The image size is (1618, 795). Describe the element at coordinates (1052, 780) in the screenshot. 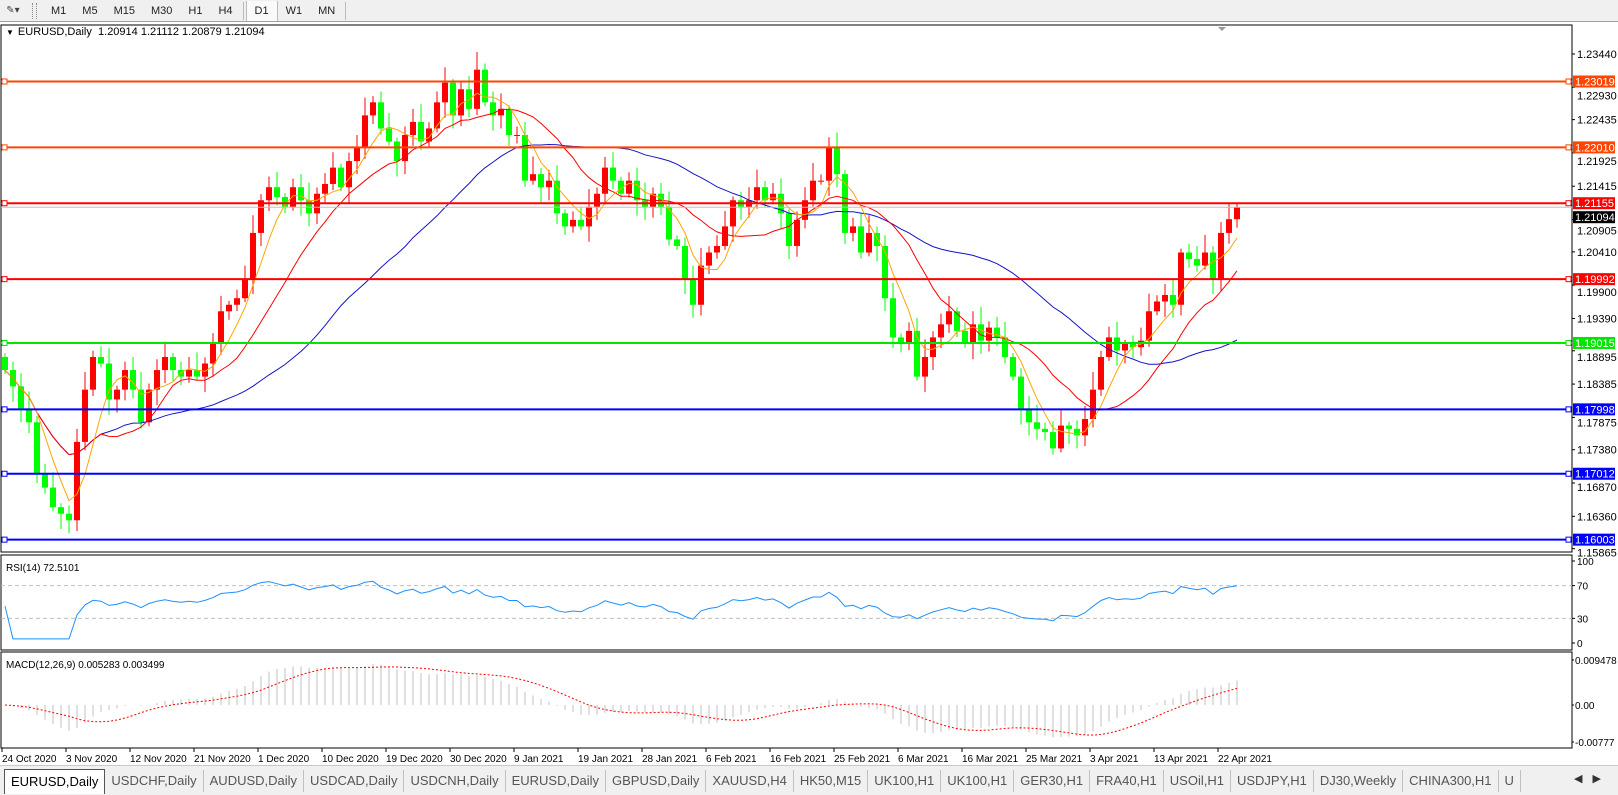

I see `chart-tab: GER30,H1` at that location.